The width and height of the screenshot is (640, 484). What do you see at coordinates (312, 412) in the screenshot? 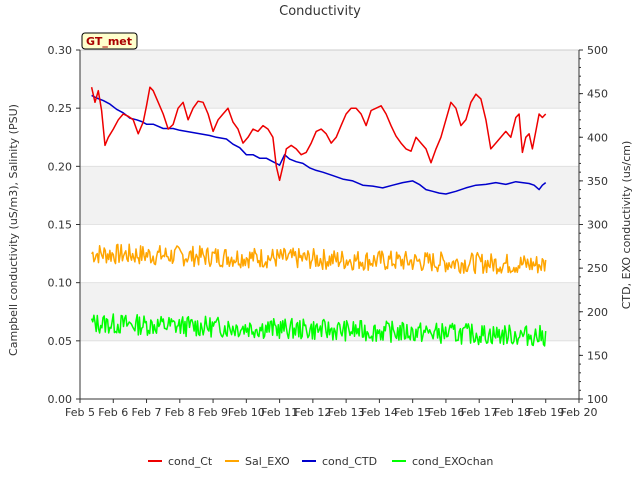
I see `x-tick-label: Feb 12` at bounding box center [312, 412].